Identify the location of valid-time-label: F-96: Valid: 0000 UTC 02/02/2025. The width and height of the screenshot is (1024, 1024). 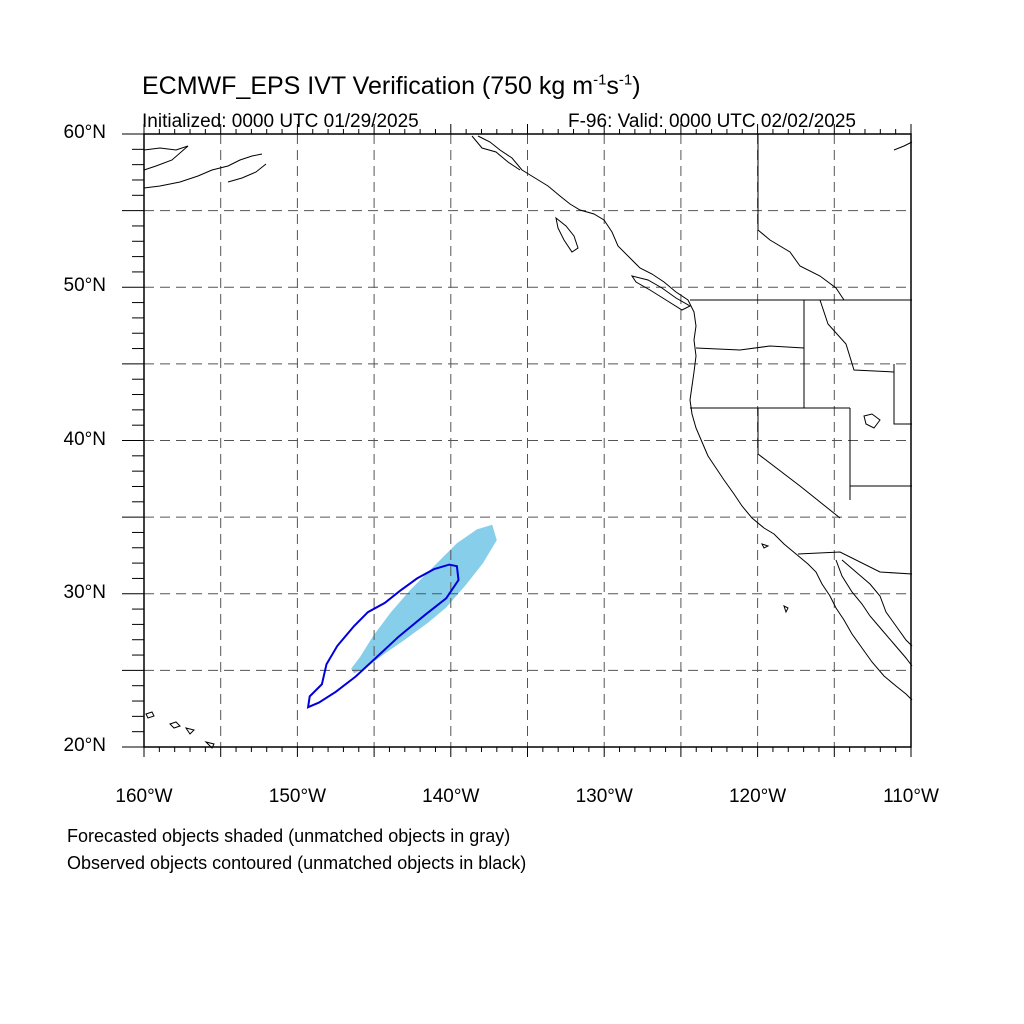
(712, 121).